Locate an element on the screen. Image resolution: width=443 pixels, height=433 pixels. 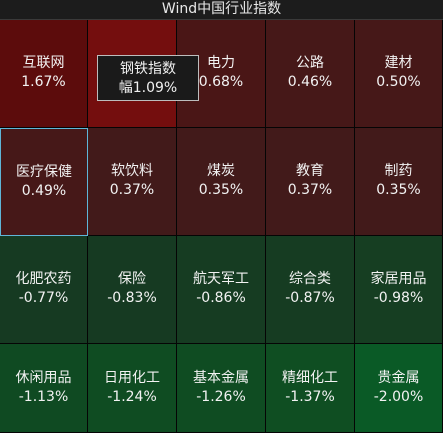
panel-title: Wind中国行业指数 is located at coordinates (221, 10).